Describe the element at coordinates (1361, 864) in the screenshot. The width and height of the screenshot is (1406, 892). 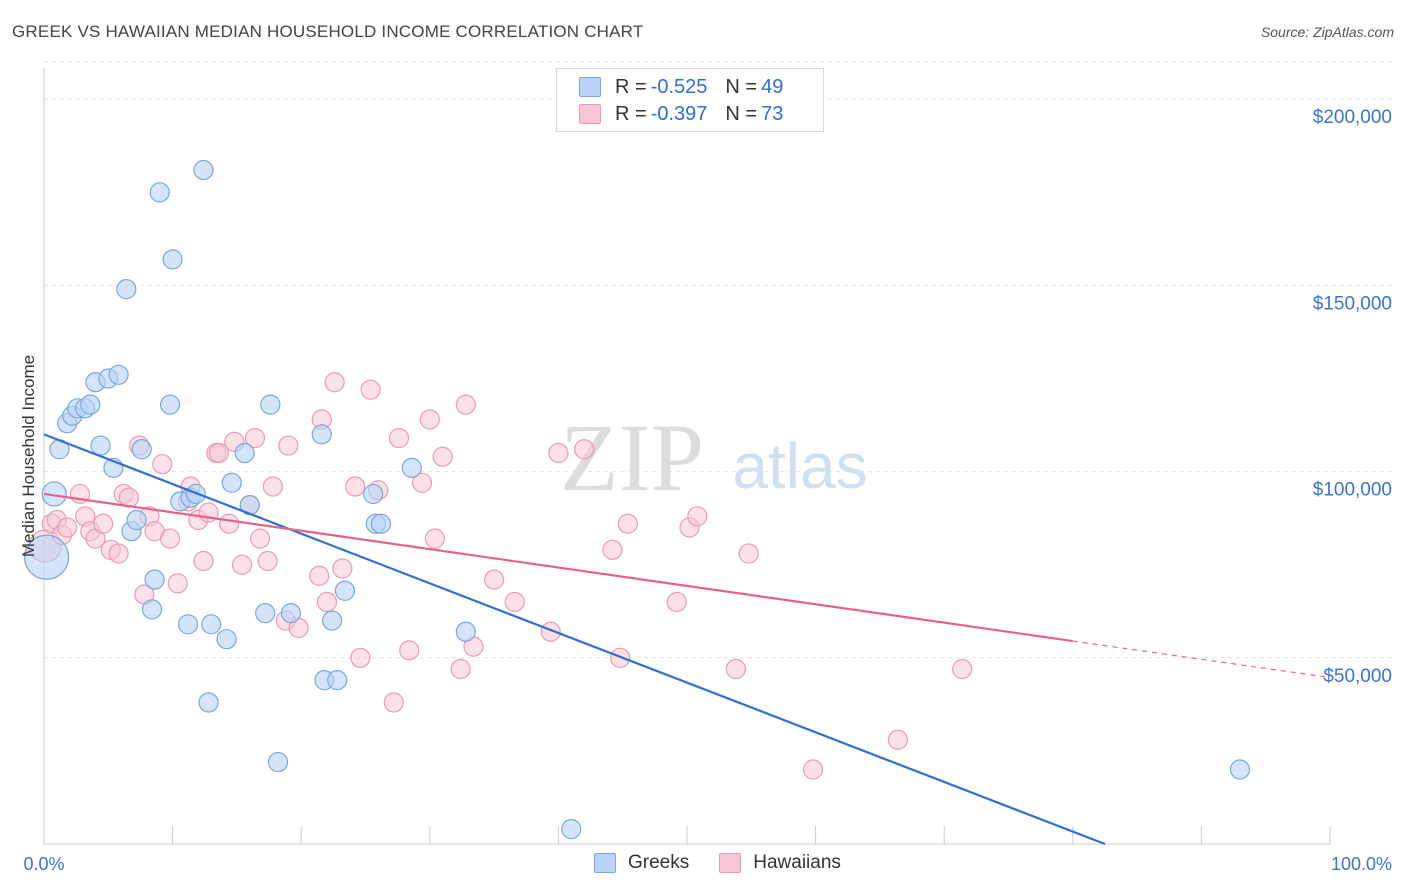
I see `x-tick-label: 100.0%` at that location.